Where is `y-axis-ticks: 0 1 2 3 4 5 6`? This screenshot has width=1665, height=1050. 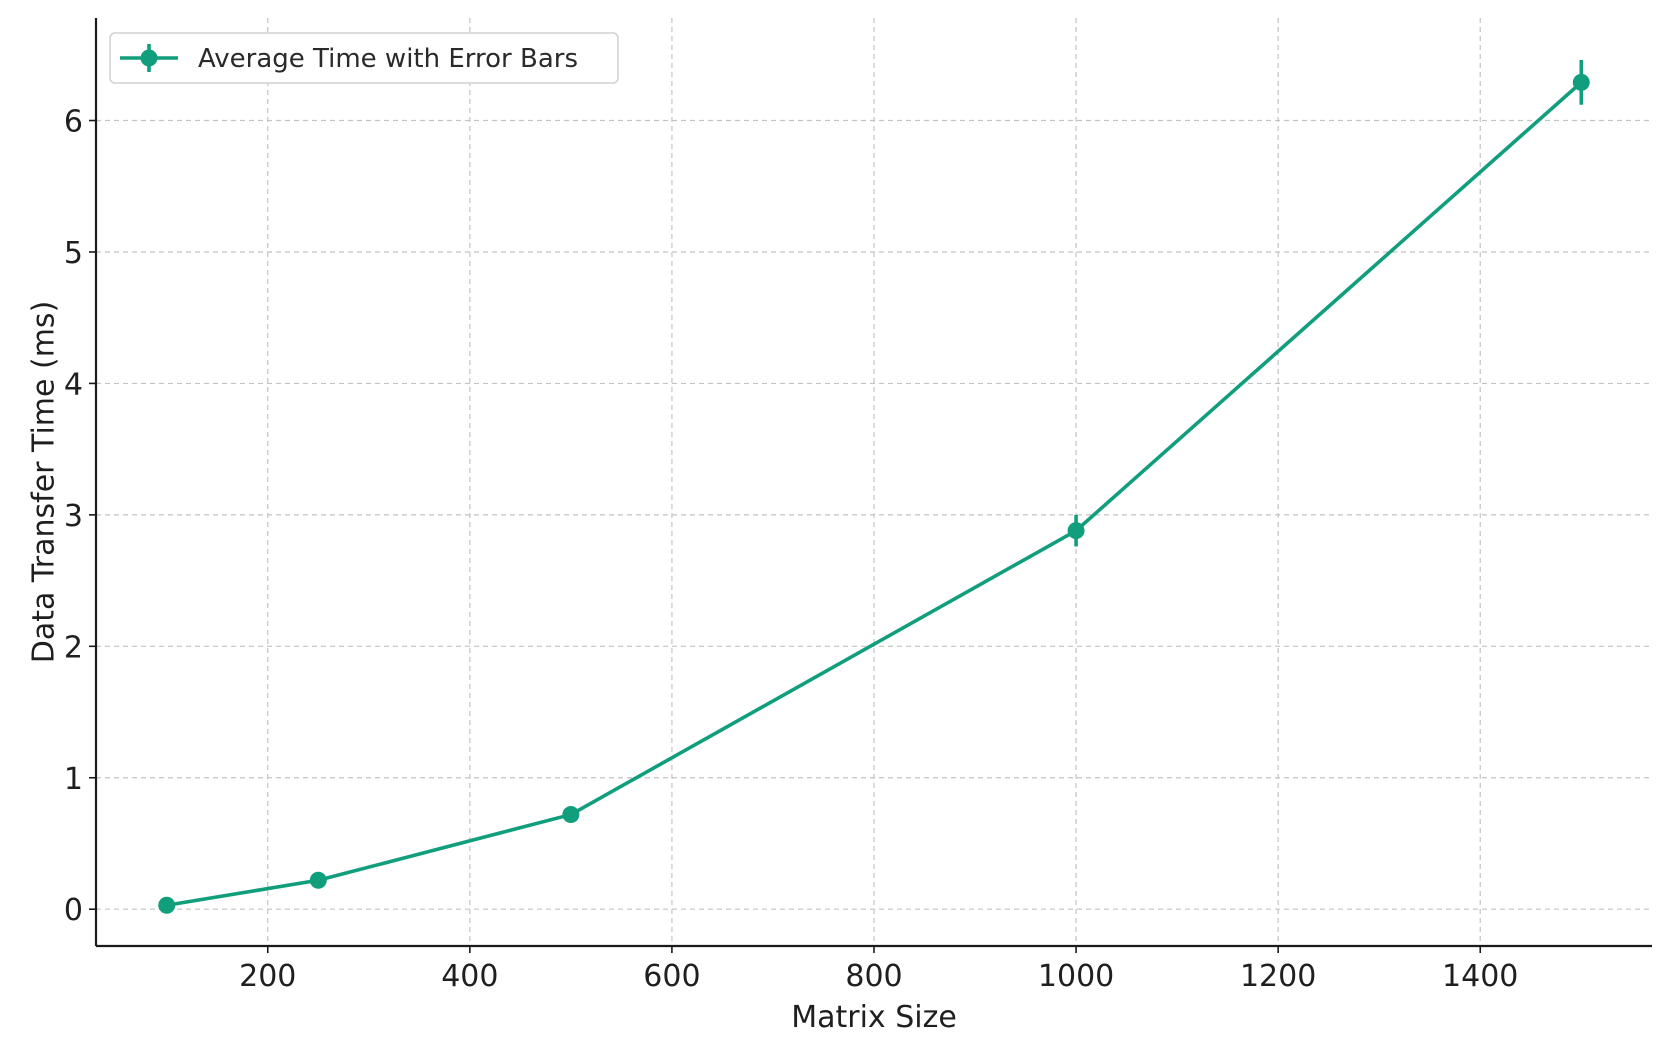 y-axis-ticks: 0 1 2 3 4 5 6 is located at coordinates (80, 516).